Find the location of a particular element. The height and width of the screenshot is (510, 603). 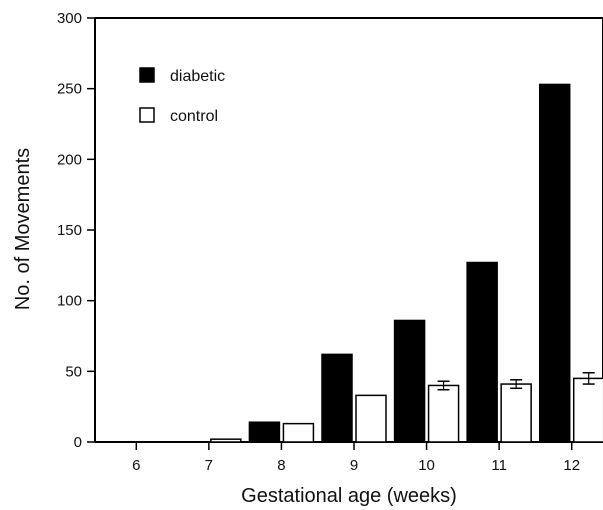

x-tick-label: 7 is located at coordinates (209, 465).